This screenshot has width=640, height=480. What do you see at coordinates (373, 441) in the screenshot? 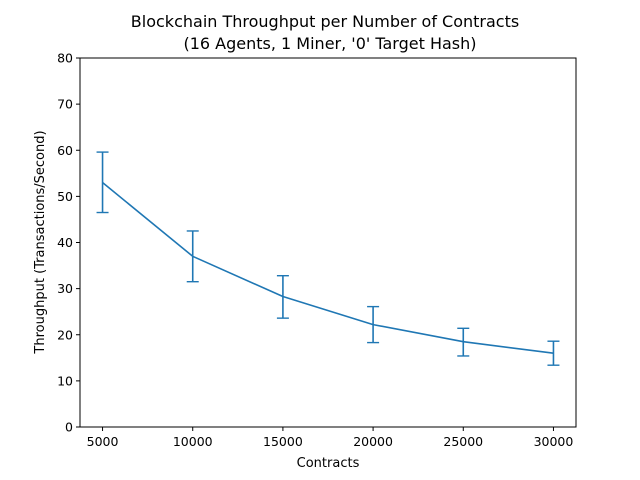
I see `x-tick-label: 20000` at bounding box center [373, 441].